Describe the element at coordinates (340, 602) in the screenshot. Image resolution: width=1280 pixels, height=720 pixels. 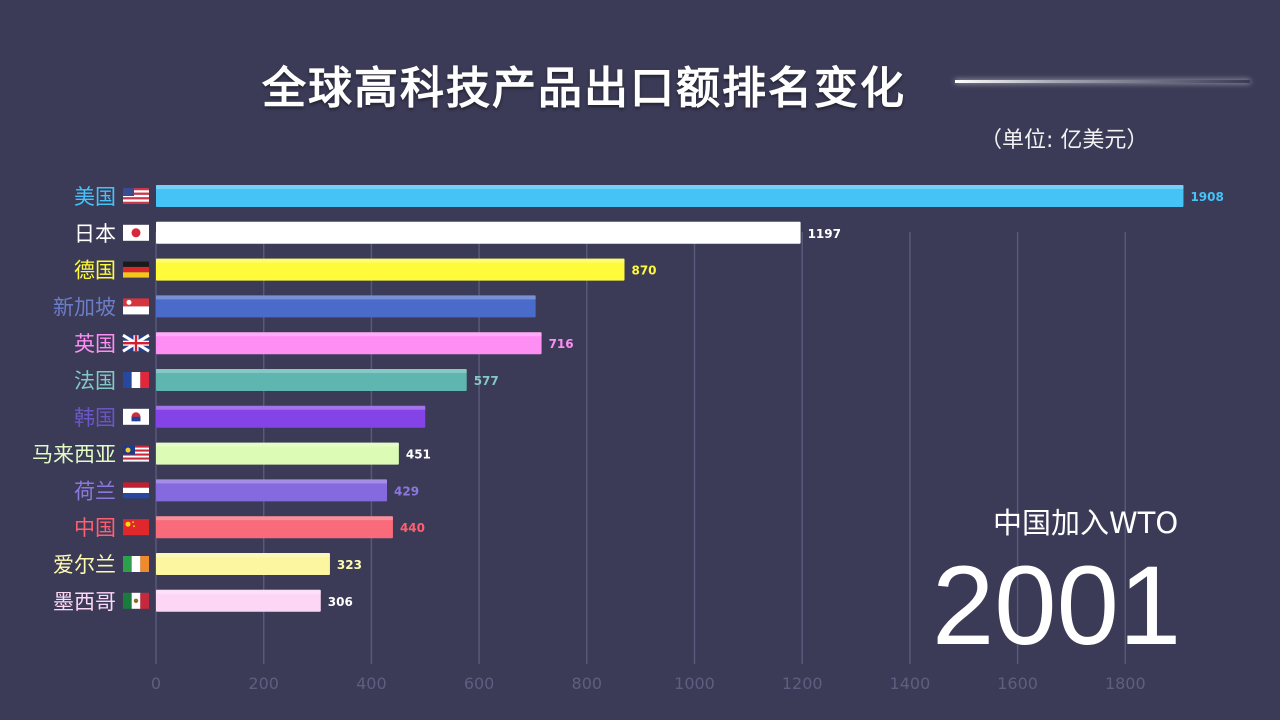
I see `value-label: 306` at that location.